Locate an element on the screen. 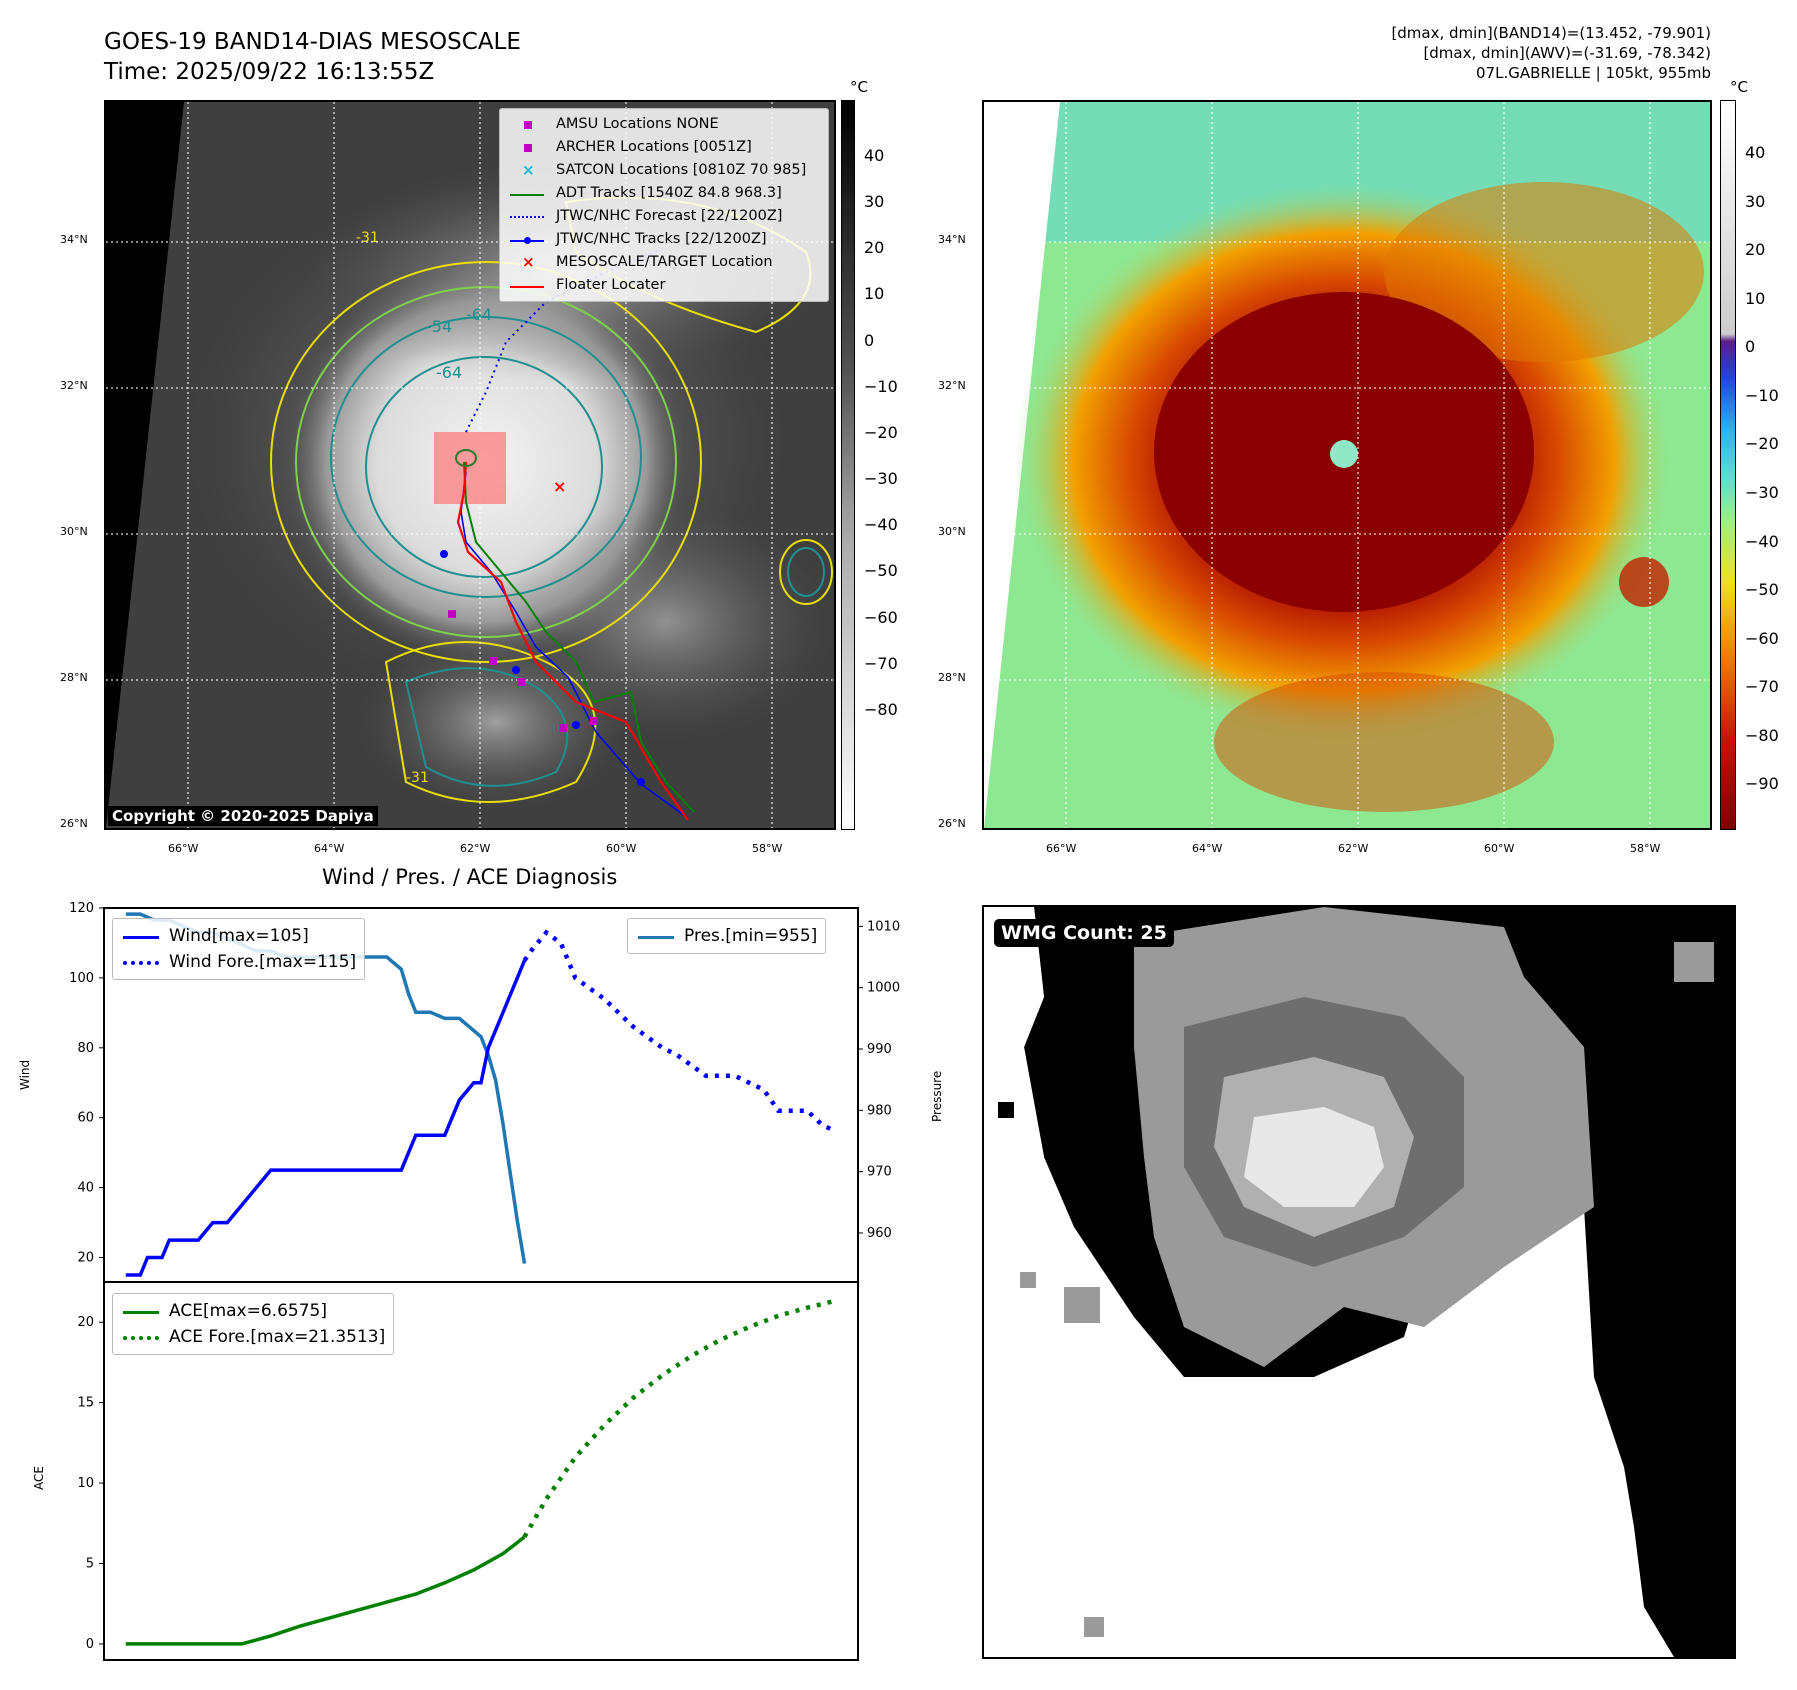 The image size is (1797, 1690). ace-tick-label: 0 is located at coordinates (90, 1644).